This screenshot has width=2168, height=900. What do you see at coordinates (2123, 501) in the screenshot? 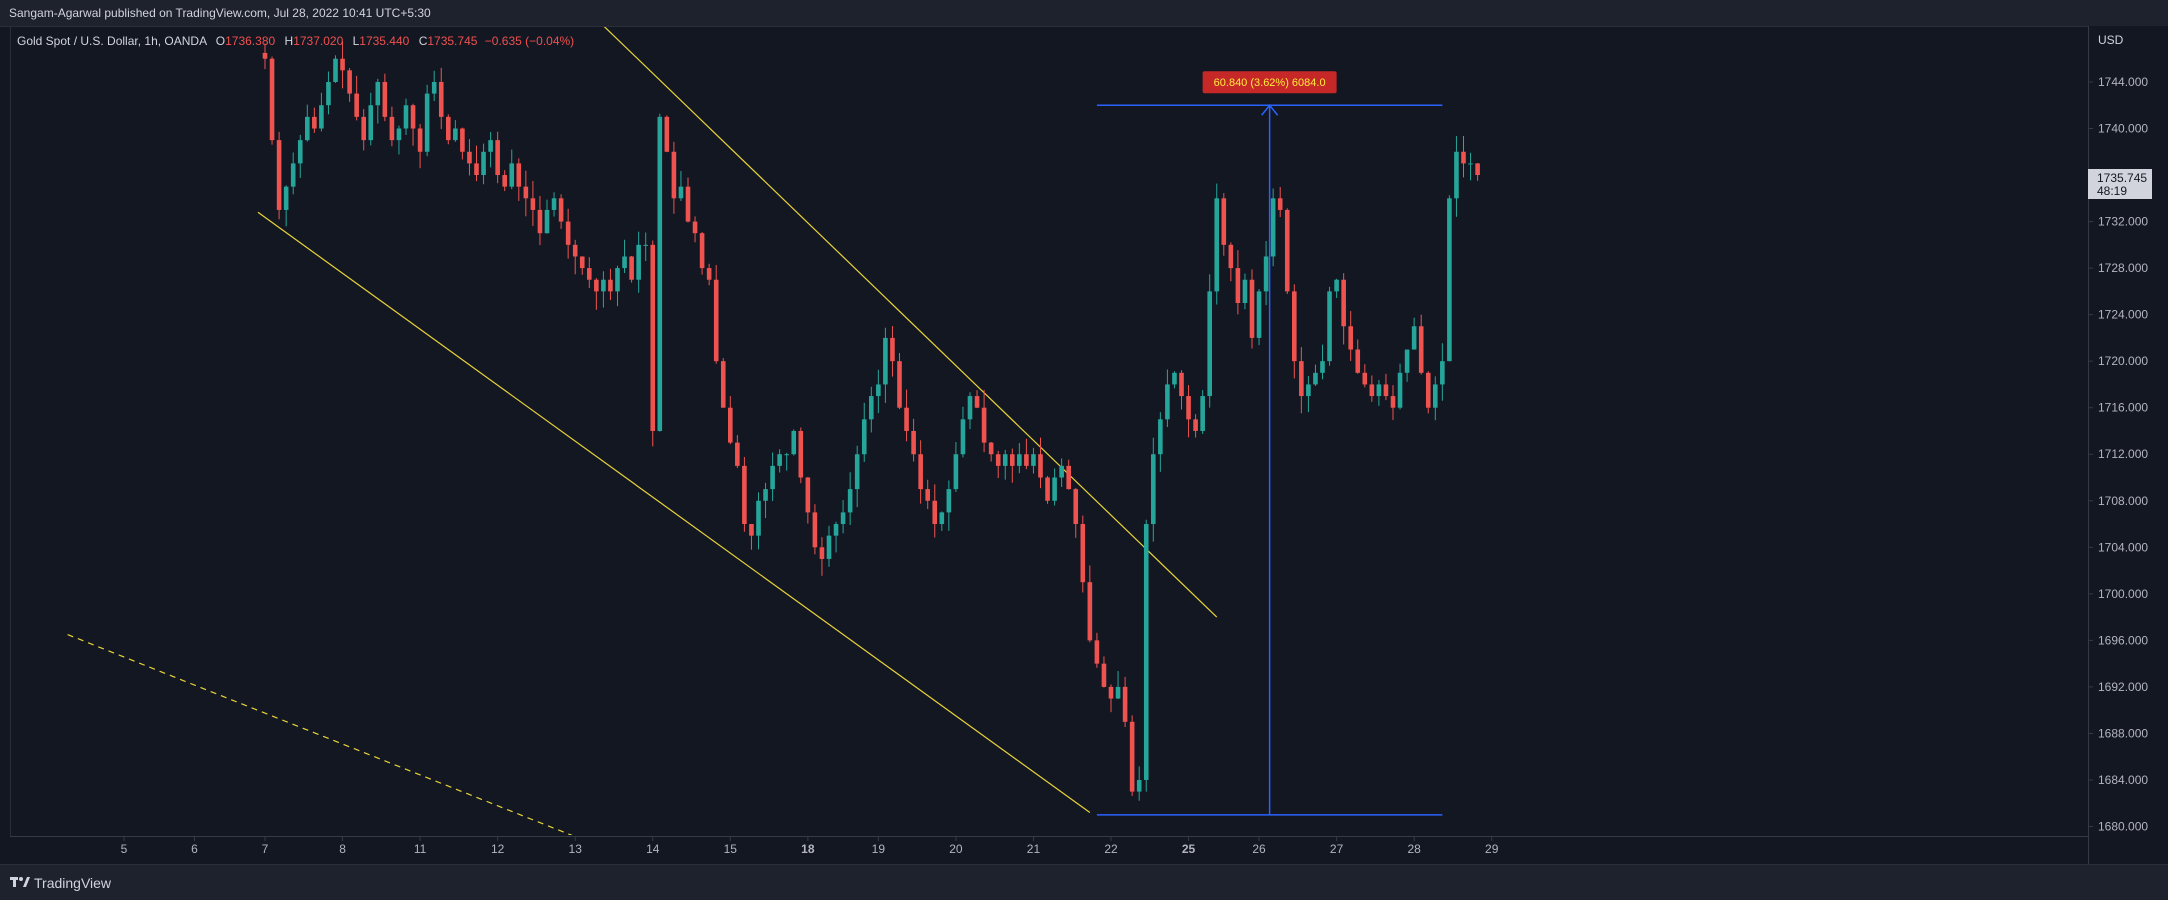
I see `price-tick-label: 1708.000` at bounding box center [2123, 501].